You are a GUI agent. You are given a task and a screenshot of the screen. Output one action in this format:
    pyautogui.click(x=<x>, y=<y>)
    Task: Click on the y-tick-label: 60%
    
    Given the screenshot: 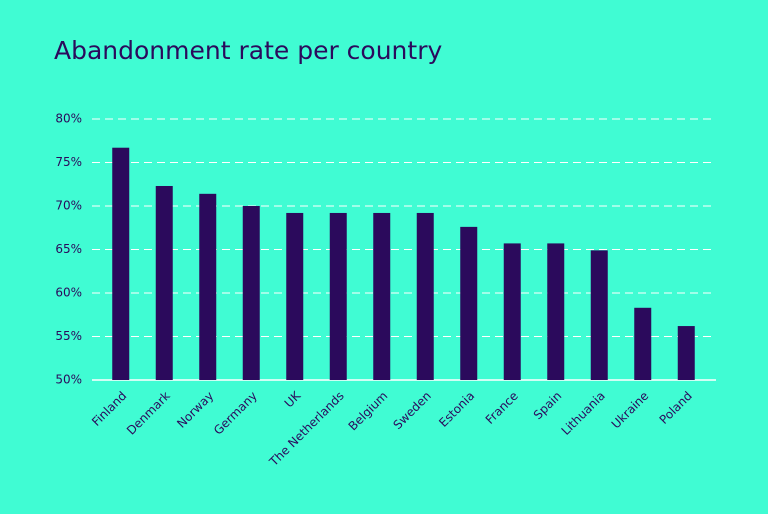 What is the action you would take?
    pyautogui.click(x=68, y=293)
    